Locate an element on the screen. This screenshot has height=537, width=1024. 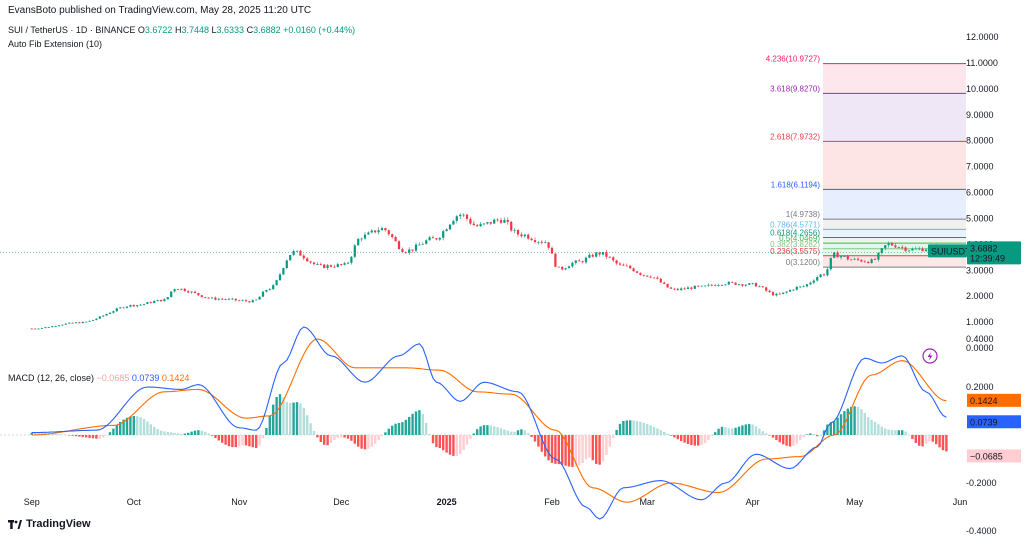
price-tick-label: 8.0000 is located at coordinates (980, 141).